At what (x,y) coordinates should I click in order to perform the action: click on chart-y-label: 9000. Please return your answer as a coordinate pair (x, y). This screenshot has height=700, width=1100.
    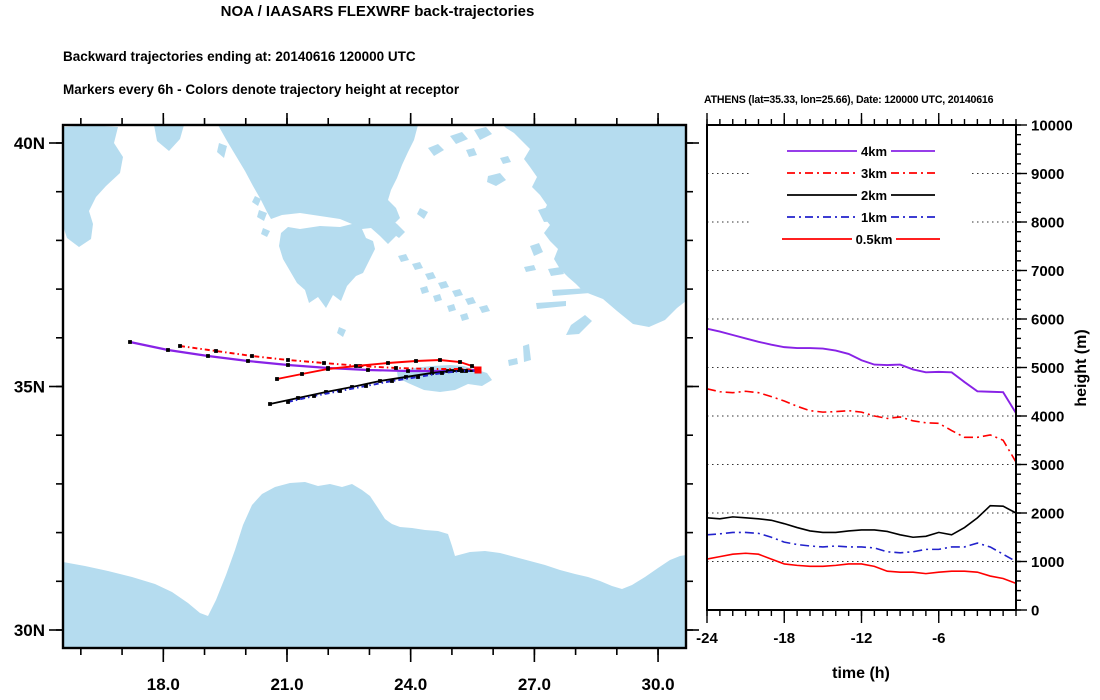
    Looking at the image, I should click on (1047, 174).